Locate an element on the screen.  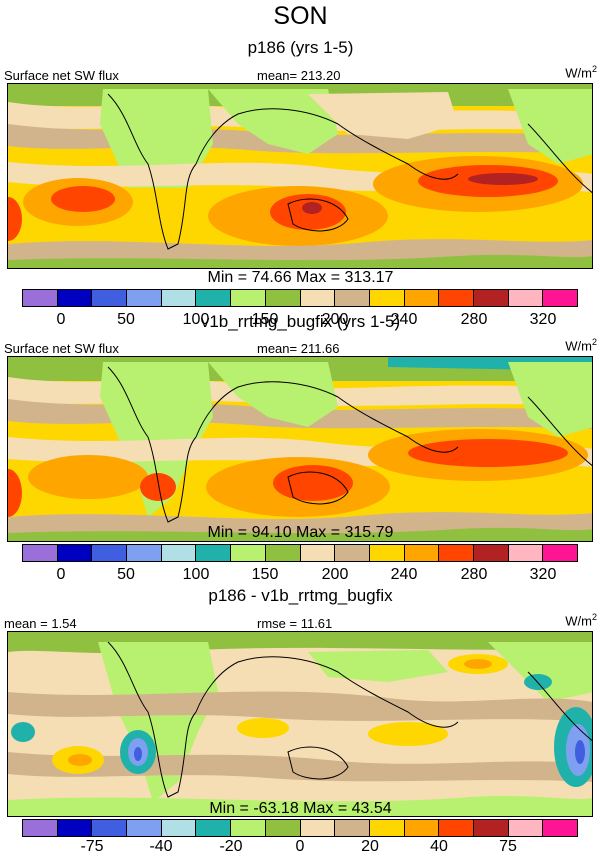
panel-2-tick: 50 is located at coordinates (126, 574).